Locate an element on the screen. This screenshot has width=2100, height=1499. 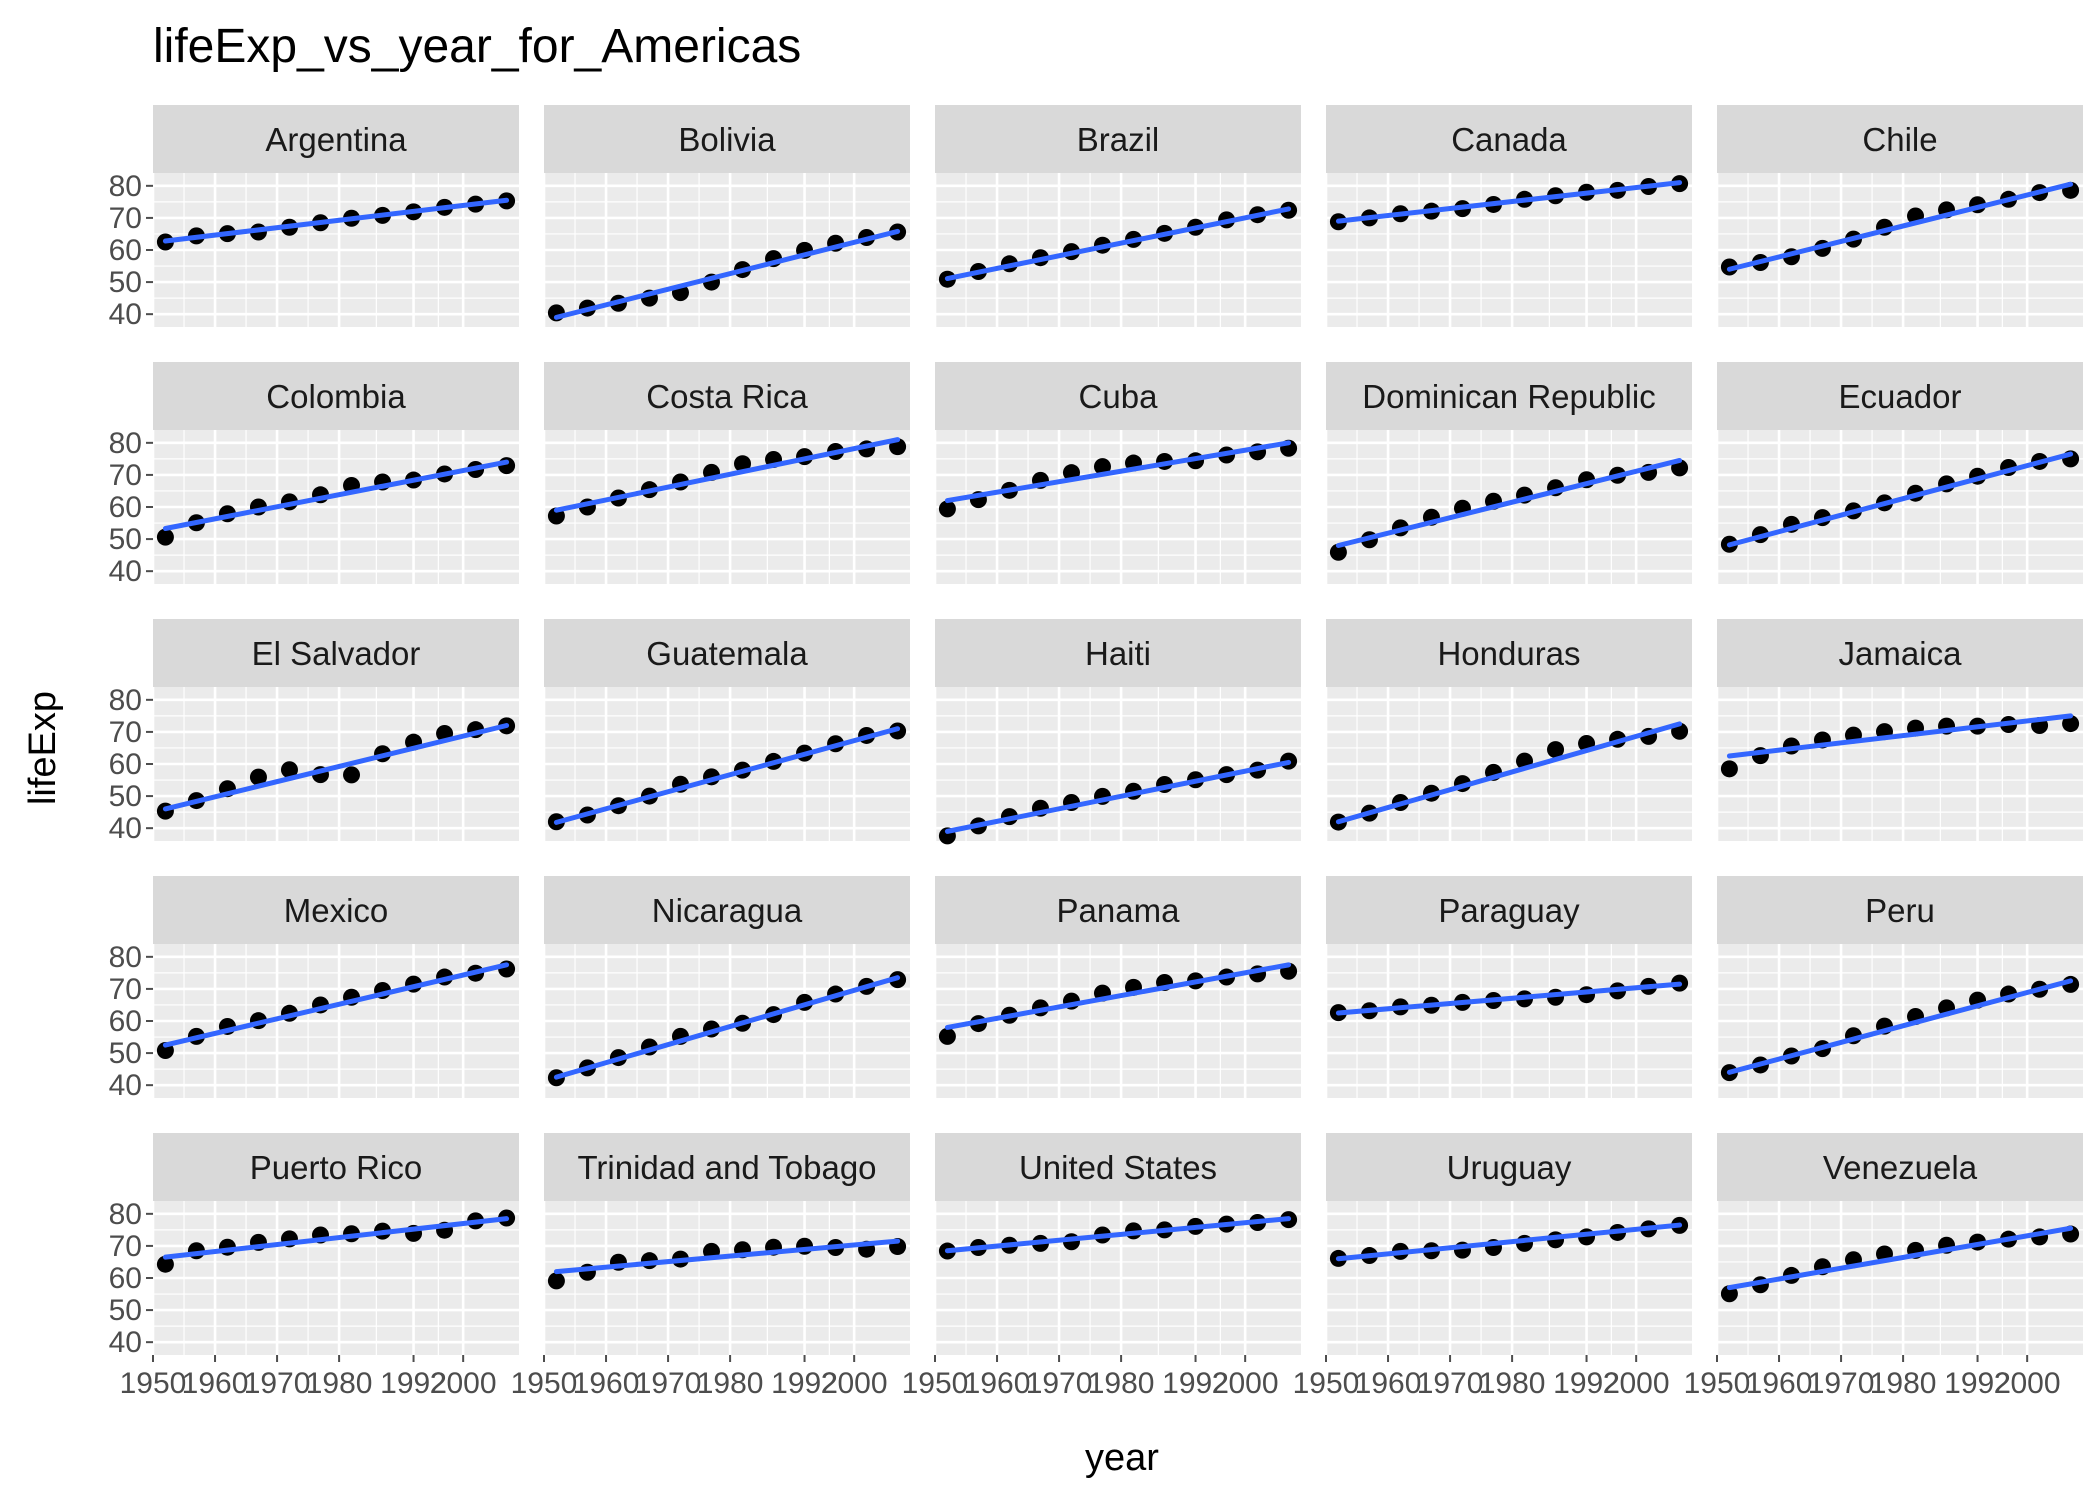
facet-panel-brazil: Brazil is located at coordinates (1117, 216).